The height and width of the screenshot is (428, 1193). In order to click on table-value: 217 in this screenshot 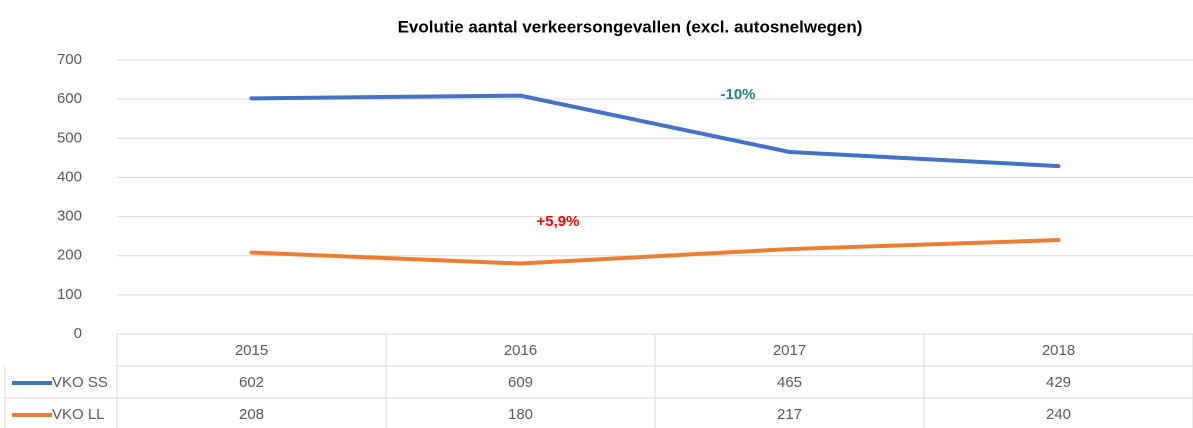, I will do `click(789, 414)`.